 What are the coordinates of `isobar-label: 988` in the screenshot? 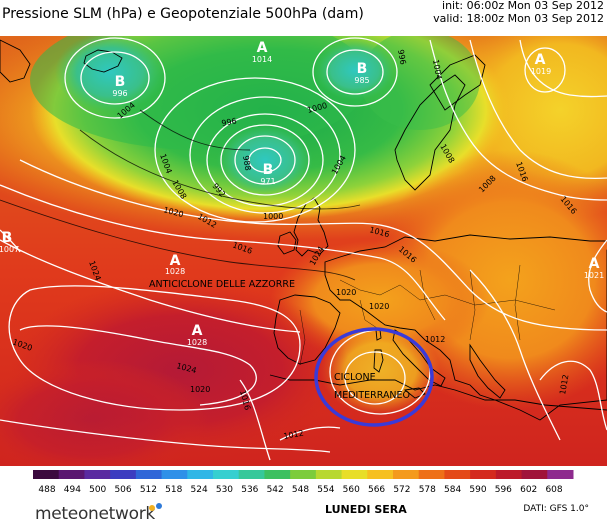 It's located at (247, 163).